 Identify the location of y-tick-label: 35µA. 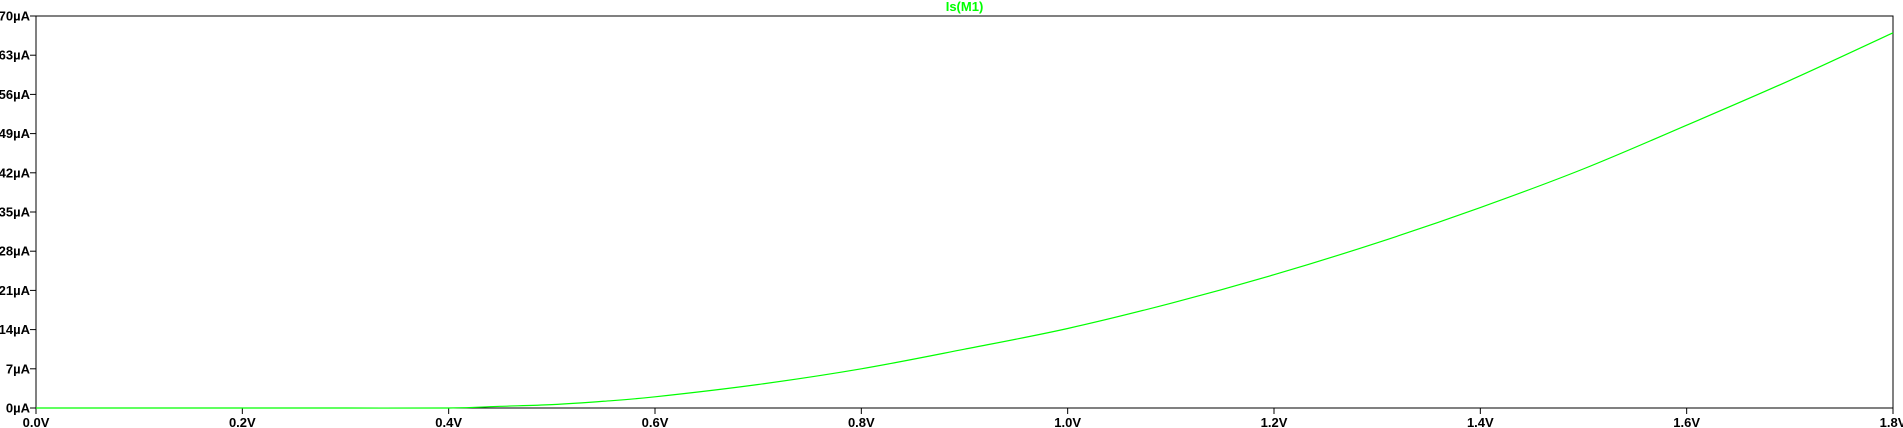
(15, 212).